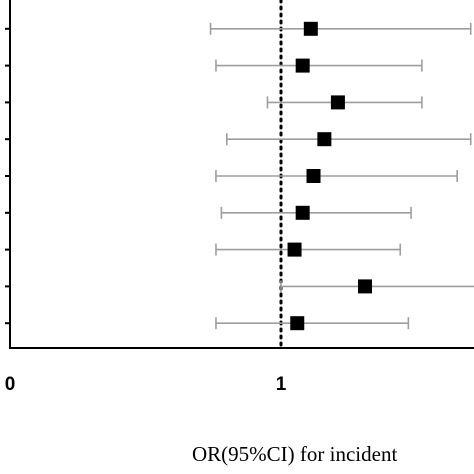  I want to click on x-tick-label-1: 1, so click(281, 384).